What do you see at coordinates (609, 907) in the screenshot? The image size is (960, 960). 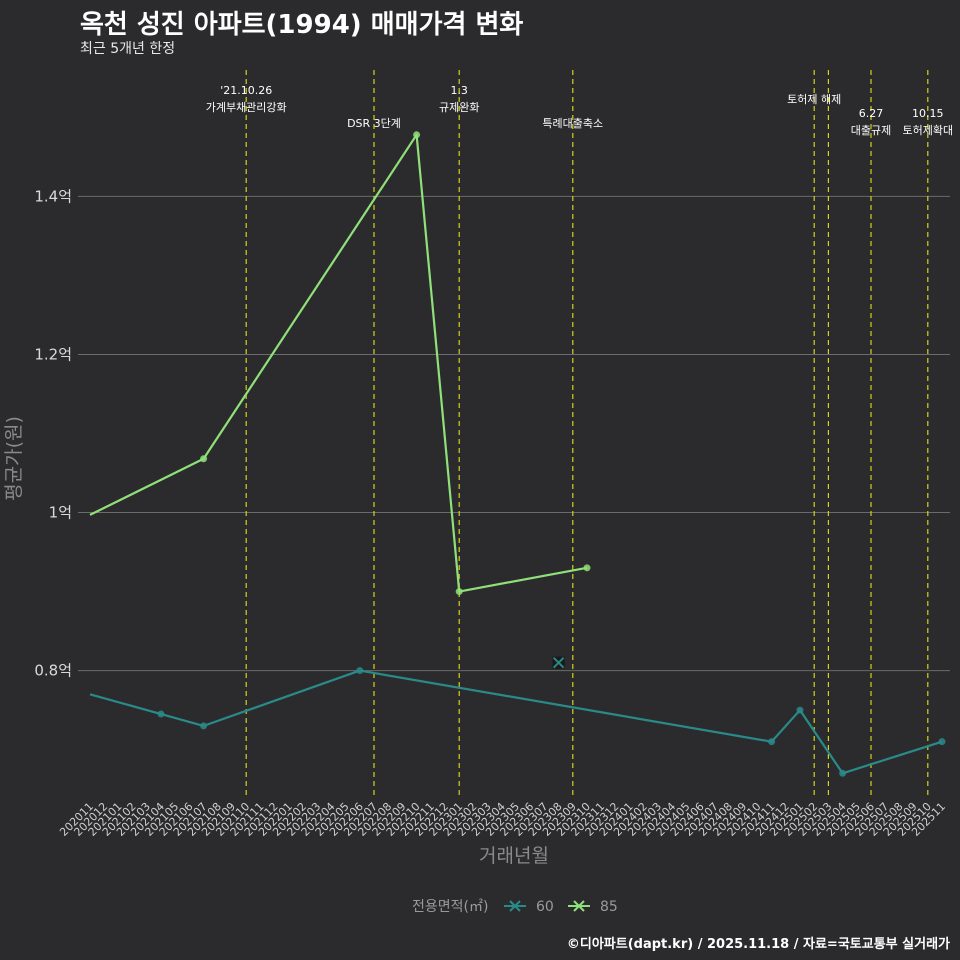 I see `legend-label-85: 85` at bounding box center [609, 907].